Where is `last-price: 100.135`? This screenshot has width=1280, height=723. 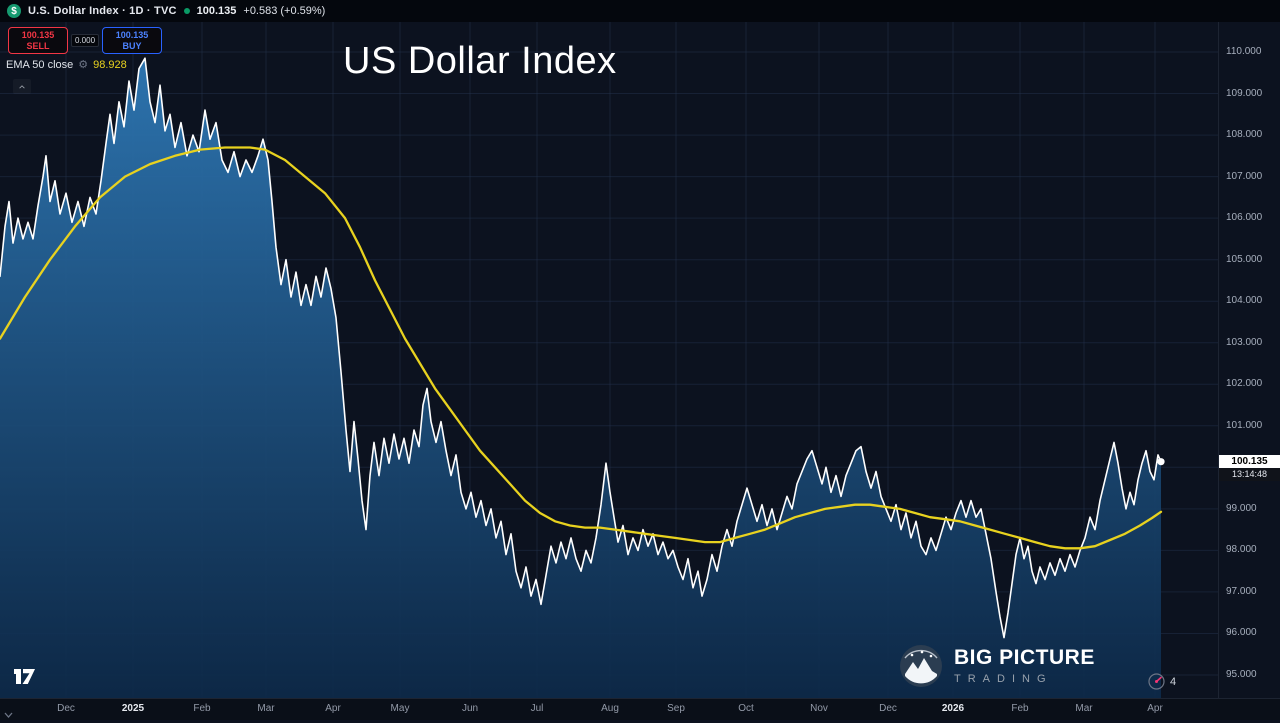
last-price: 100.135 is located at coordinates (216, 11).